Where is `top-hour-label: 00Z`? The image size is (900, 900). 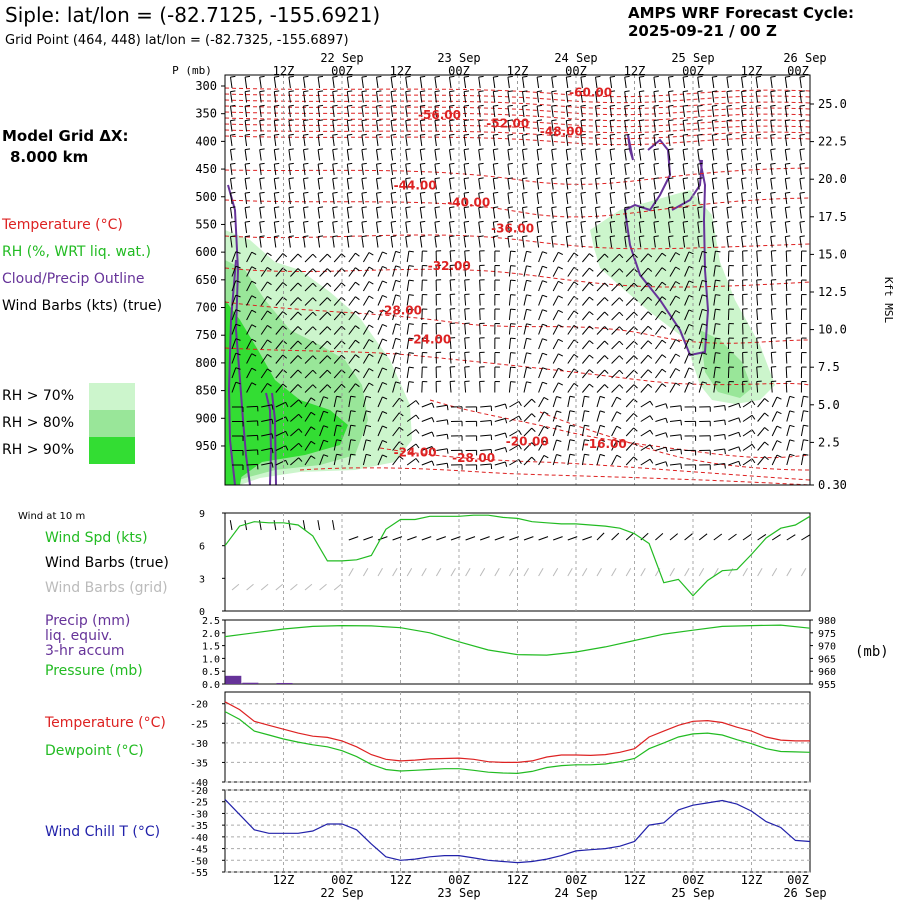
top-hour-label: 00Z is located at coordinates (798, 71).